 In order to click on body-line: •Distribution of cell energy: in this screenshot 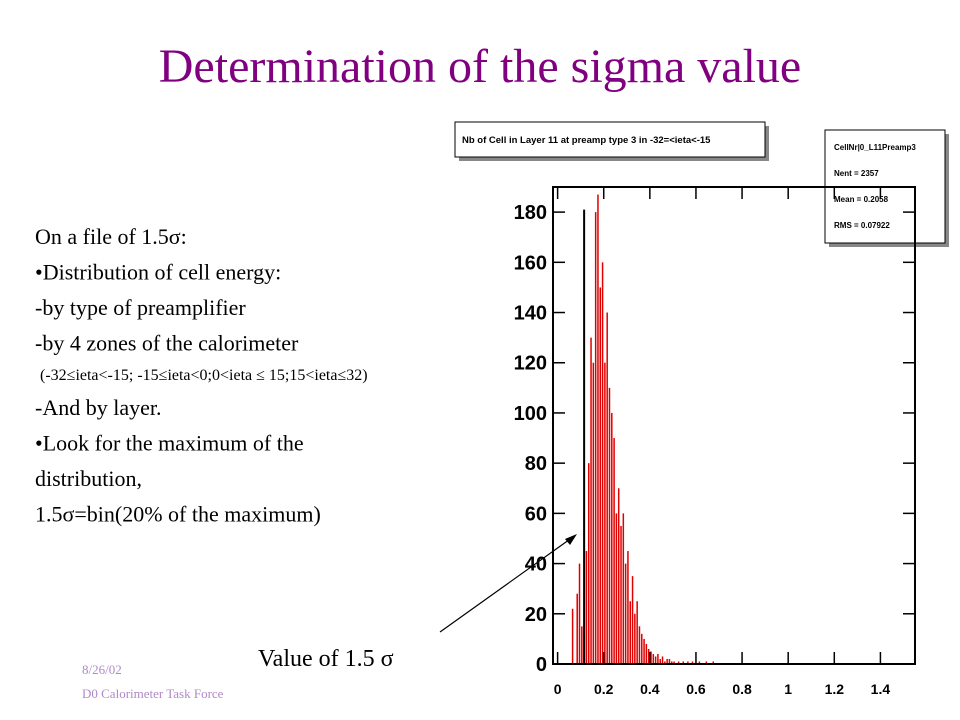, I will do `click(158, 272)`.